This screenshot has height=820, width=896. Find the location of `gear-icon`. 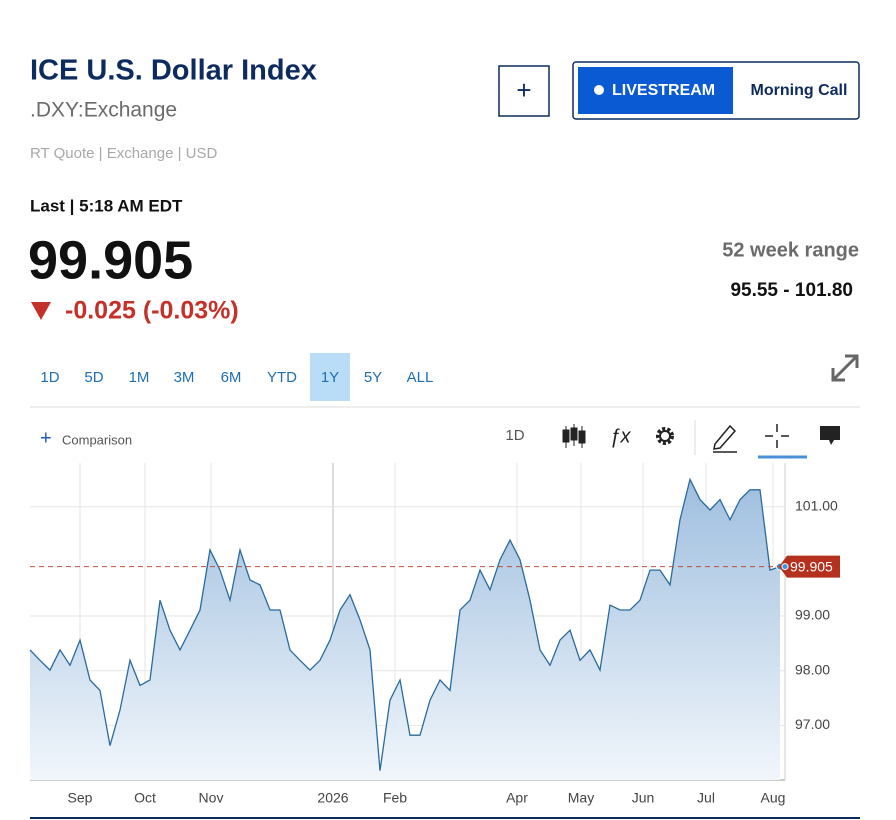

gear-icon is located at coordinates (665, 436).